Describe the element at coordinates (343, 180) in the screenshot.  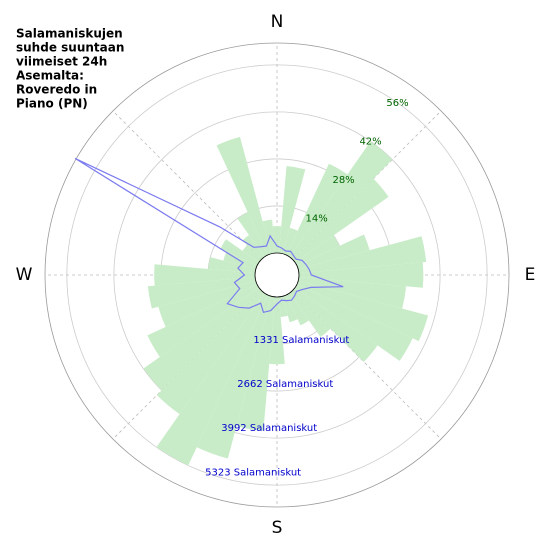
I see `r-tick-label: 28%` at that location.